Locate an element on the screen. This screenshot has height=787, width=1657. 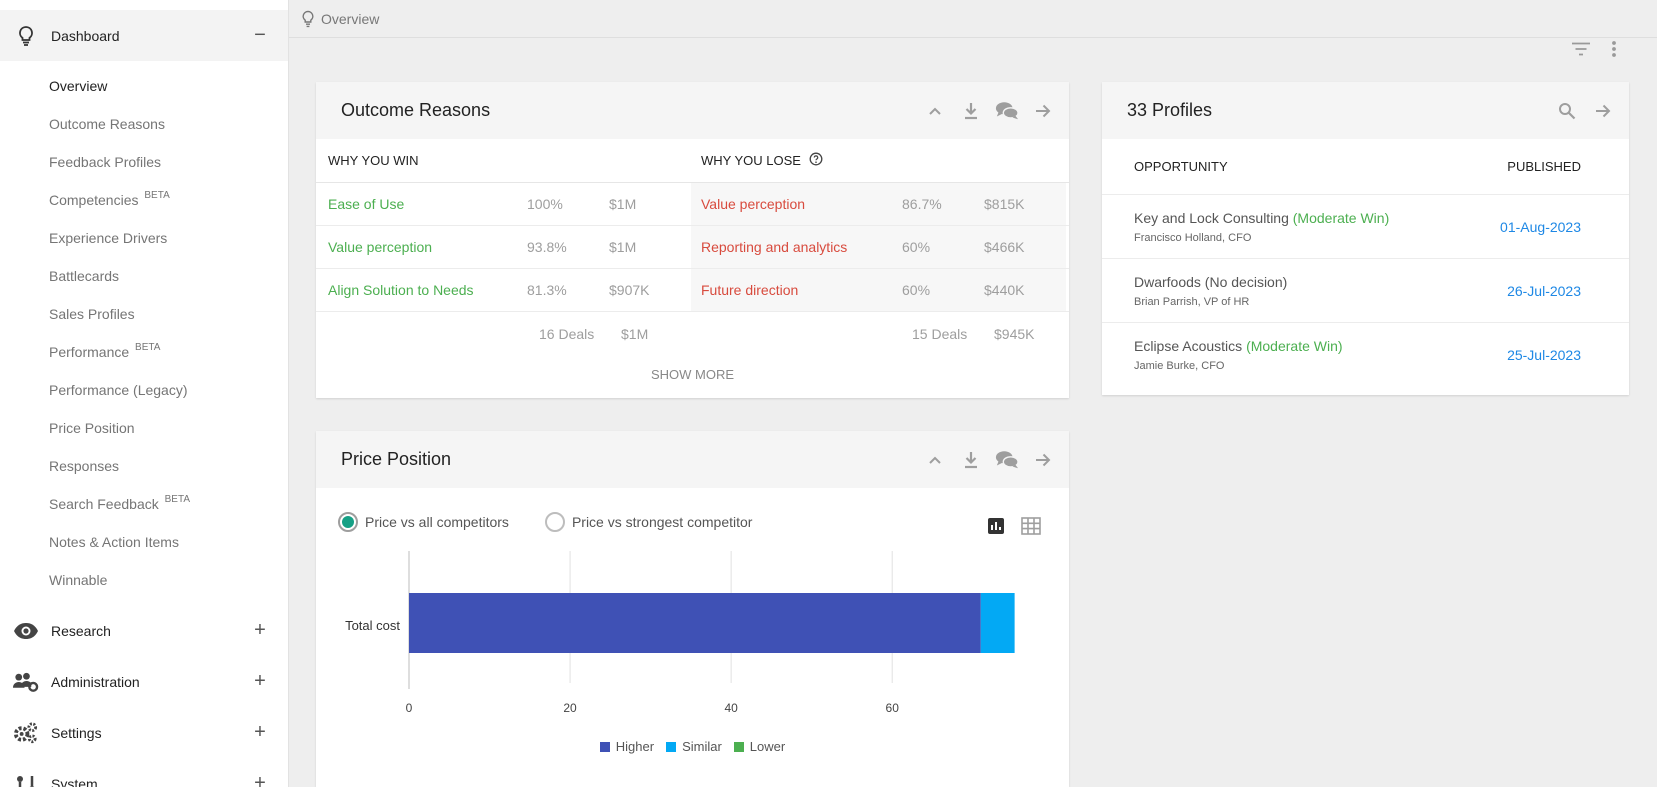
sidebar-item-sales-profiles: Sales Profiles is located at coordinates (92, 314).